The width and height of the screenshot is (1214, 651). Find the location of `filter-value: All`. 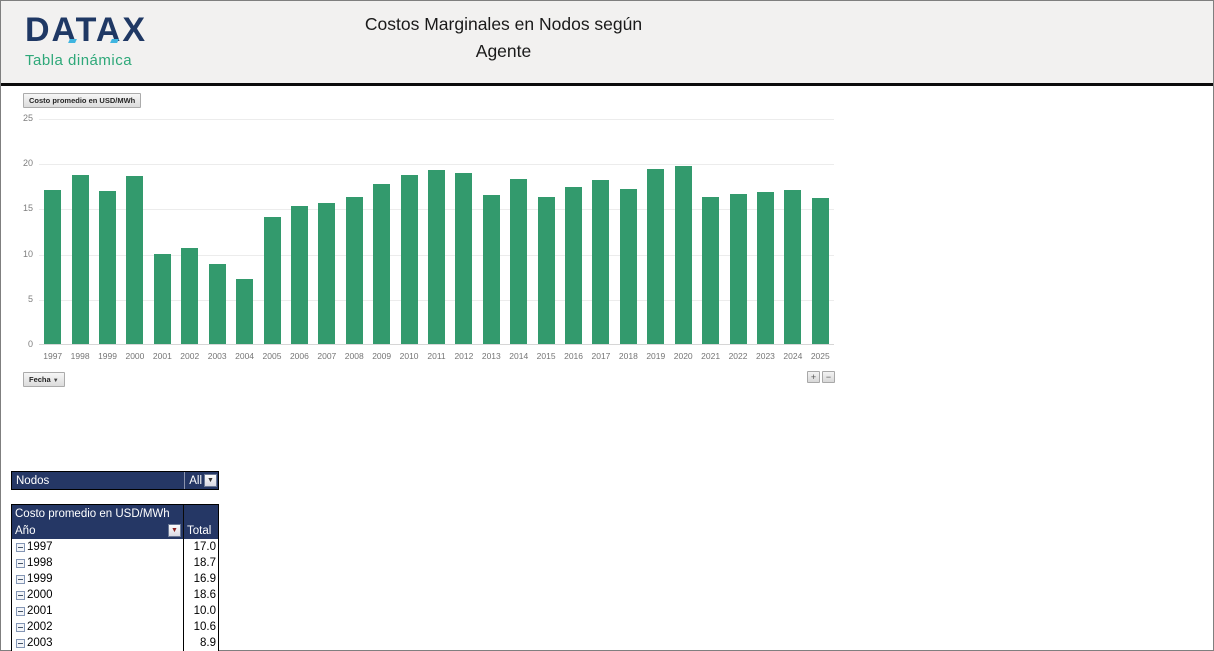

filter-value: All is located at coordinates (195, 480).